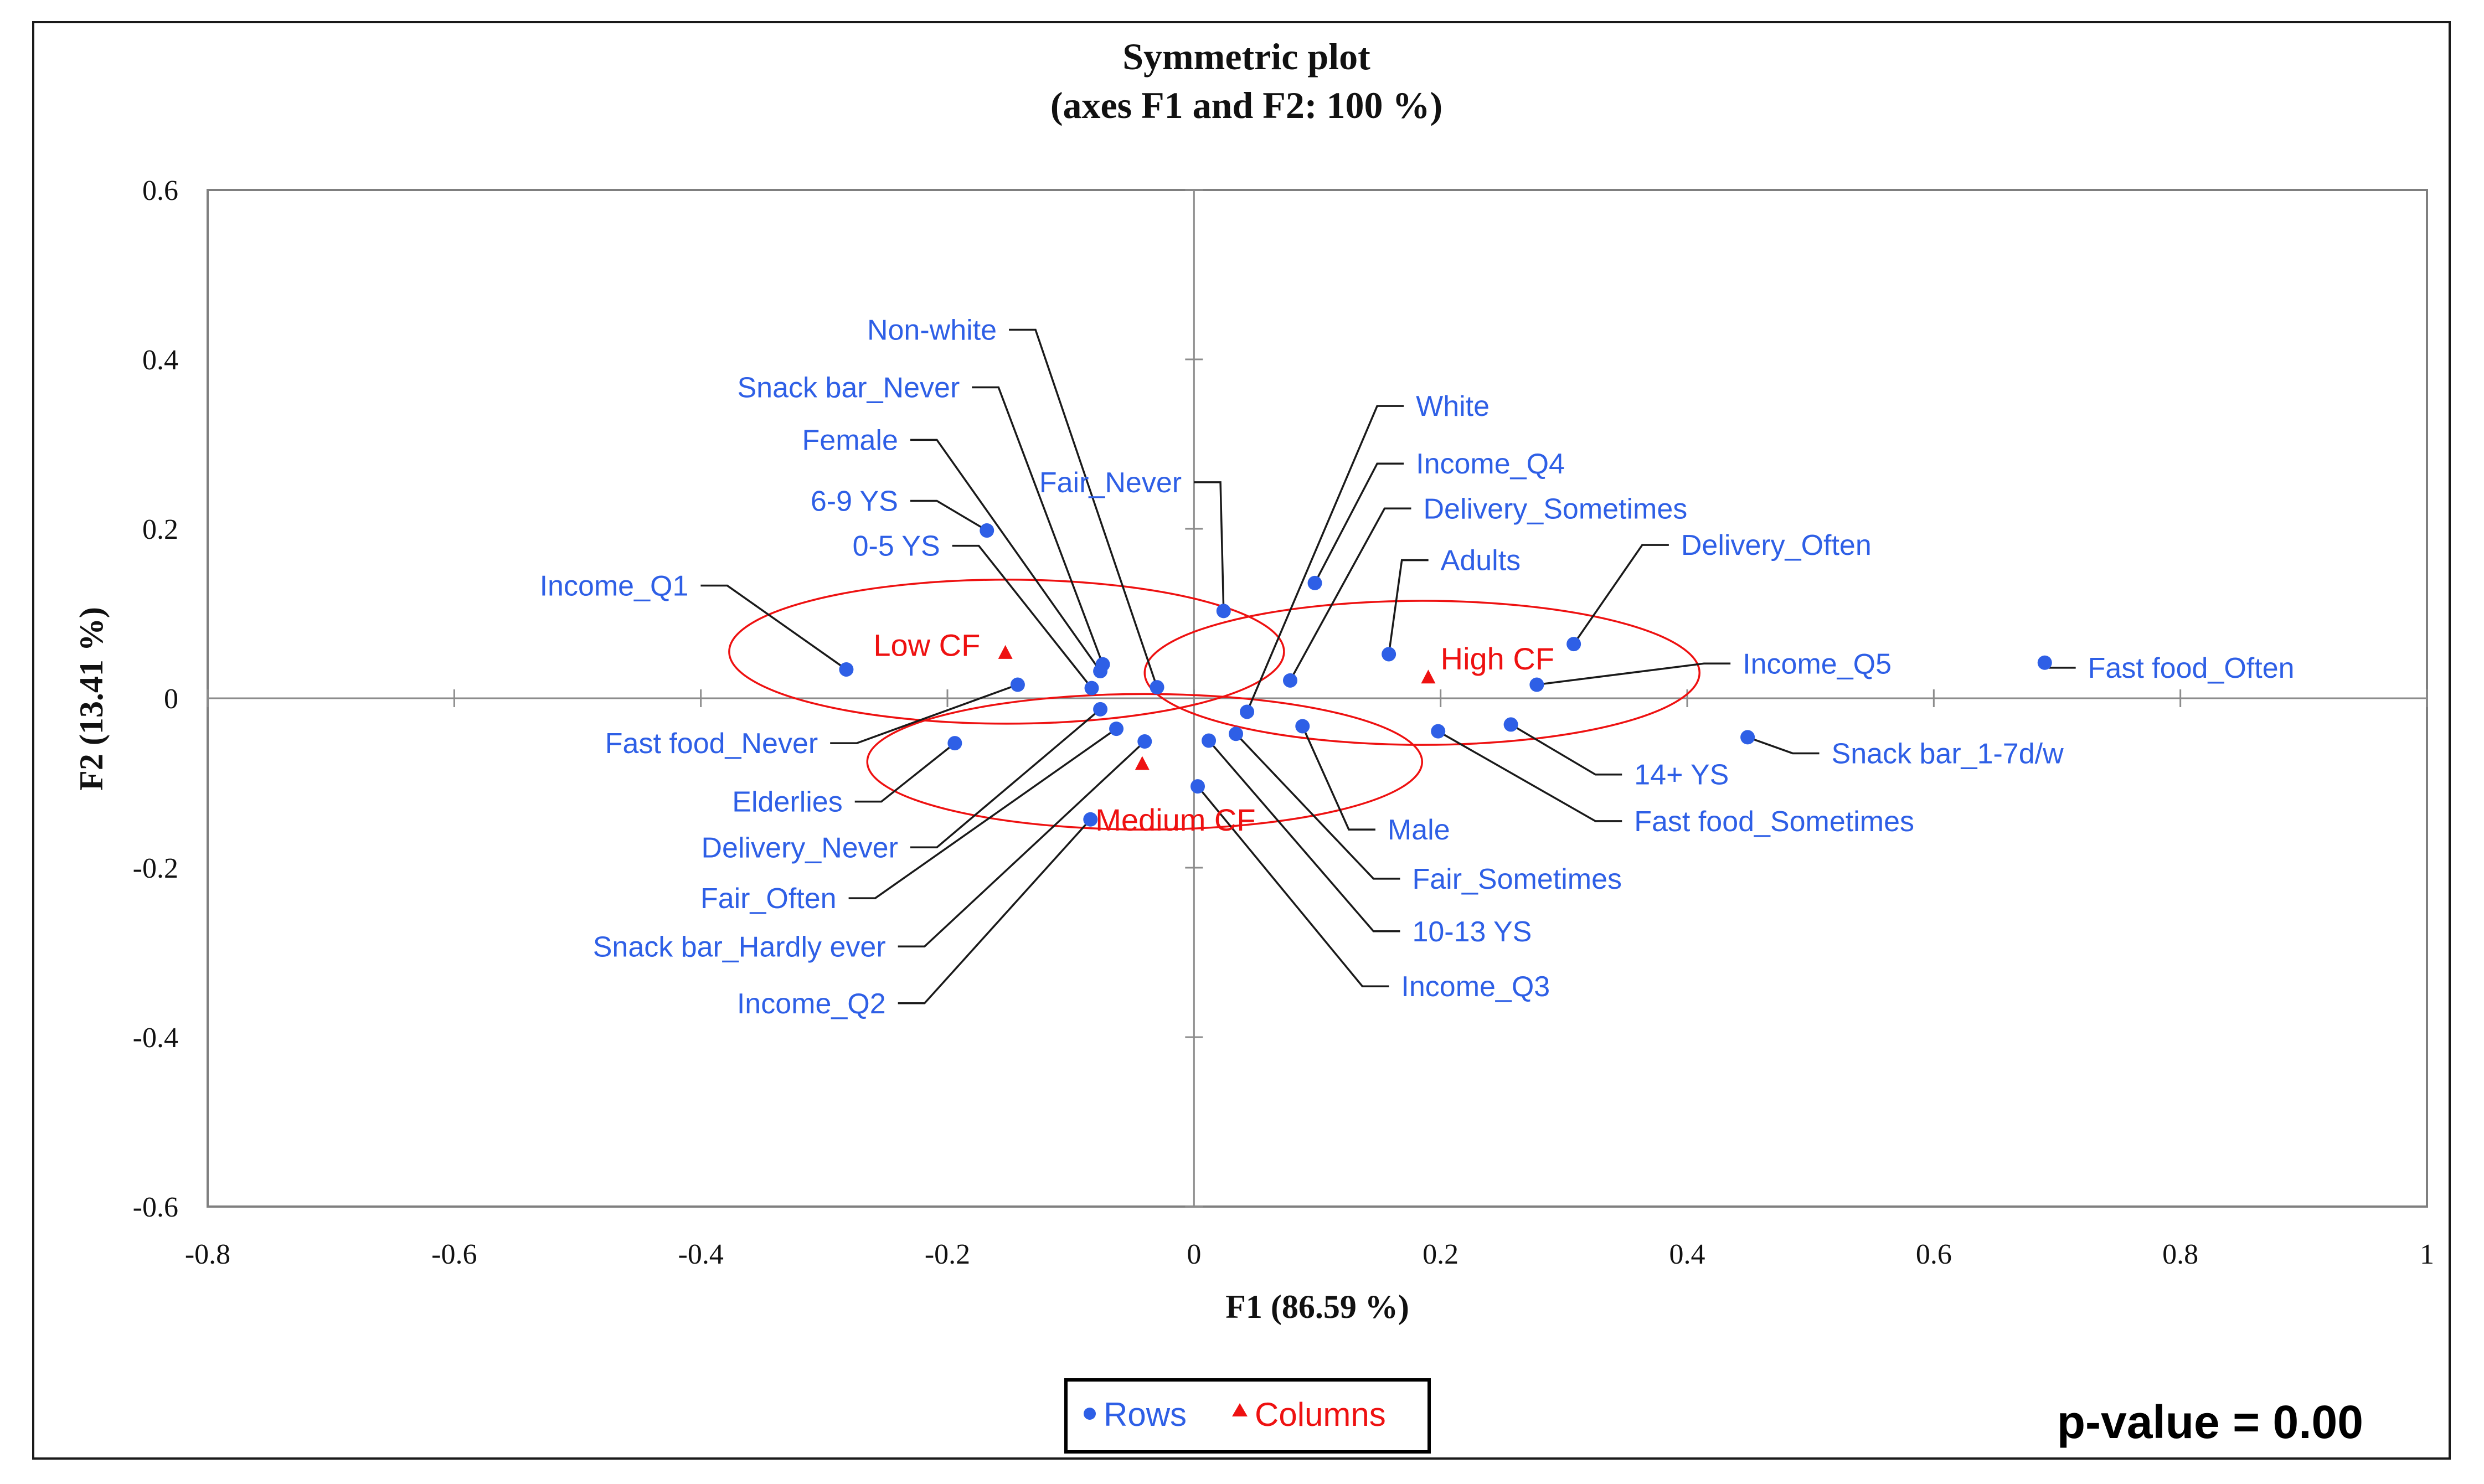  What do you see at coordinates (994, 911) in the screenshot?
I see `leader-income-q2` at bounding box center [994, 911].